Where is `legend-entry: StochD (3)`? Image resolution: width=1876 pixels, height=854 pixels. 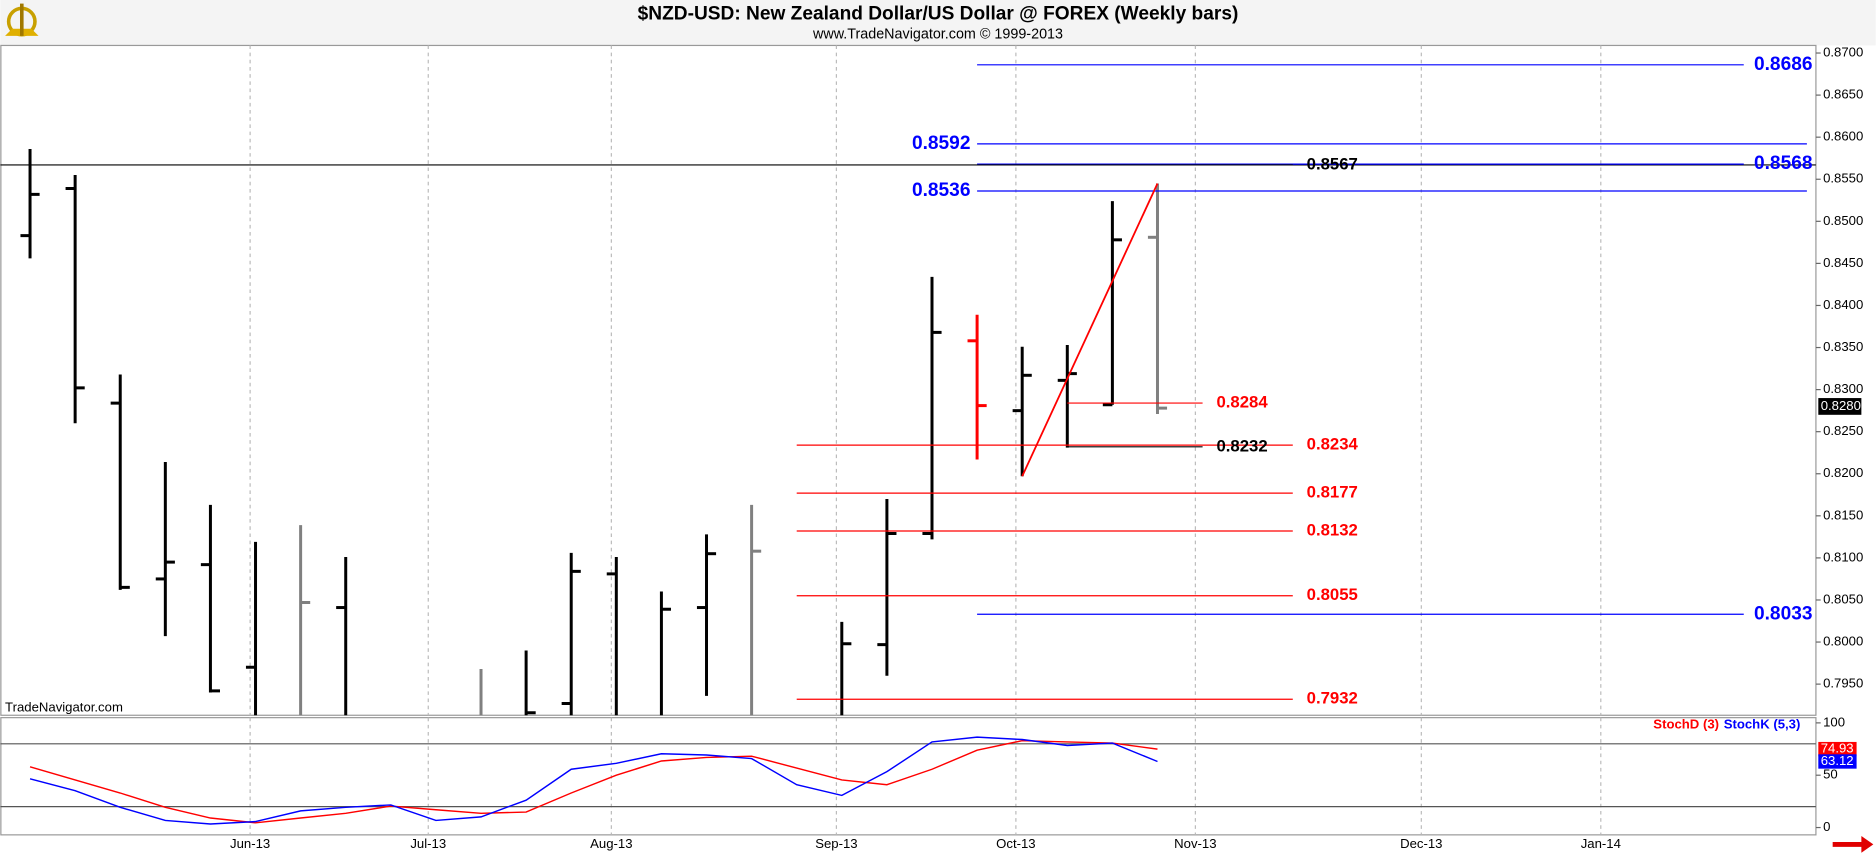 legend-entry: StochD (3) is located at coordinates (1686, 723).